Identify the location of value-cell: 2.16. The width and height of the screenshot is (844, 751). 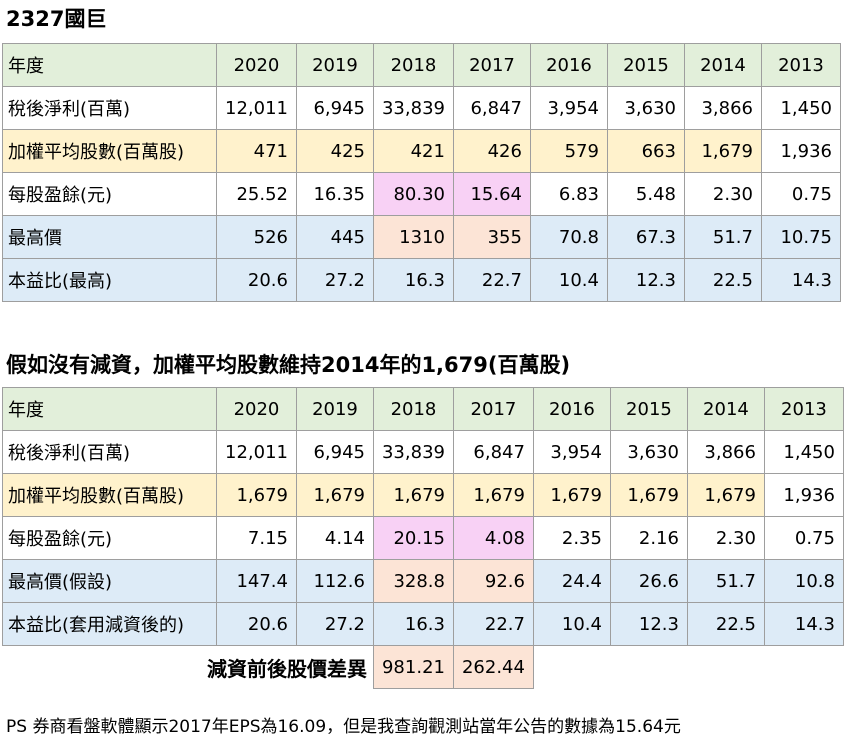
(648, 538).